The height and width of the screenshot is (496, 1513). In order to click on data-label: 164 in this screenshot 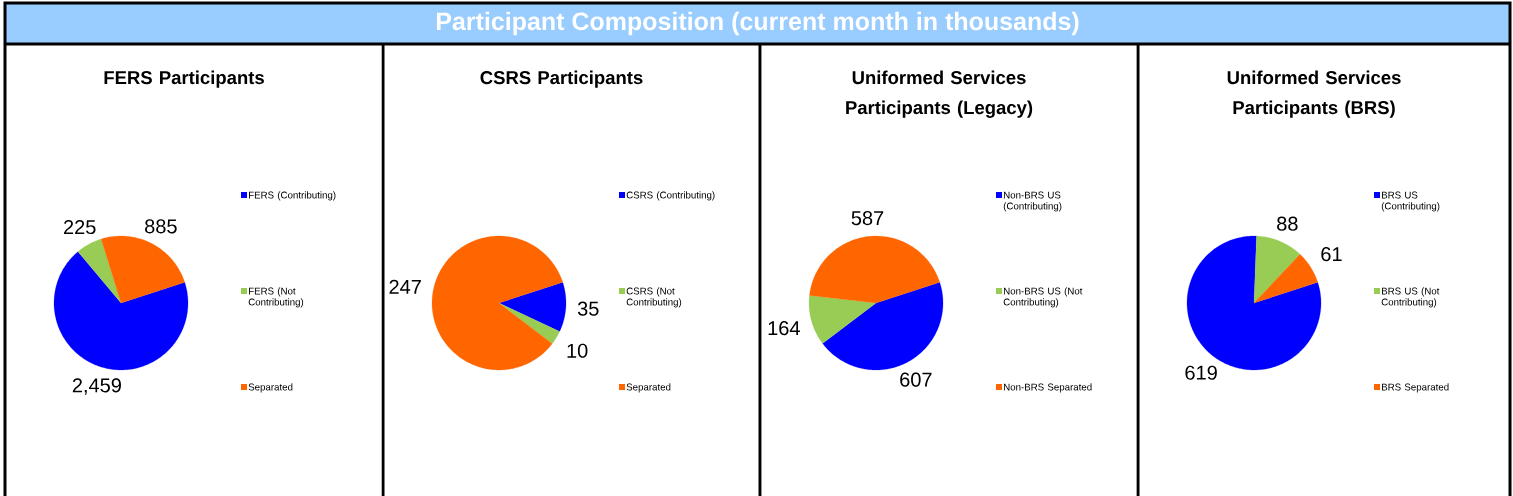, I will do `click(784, 328)`.